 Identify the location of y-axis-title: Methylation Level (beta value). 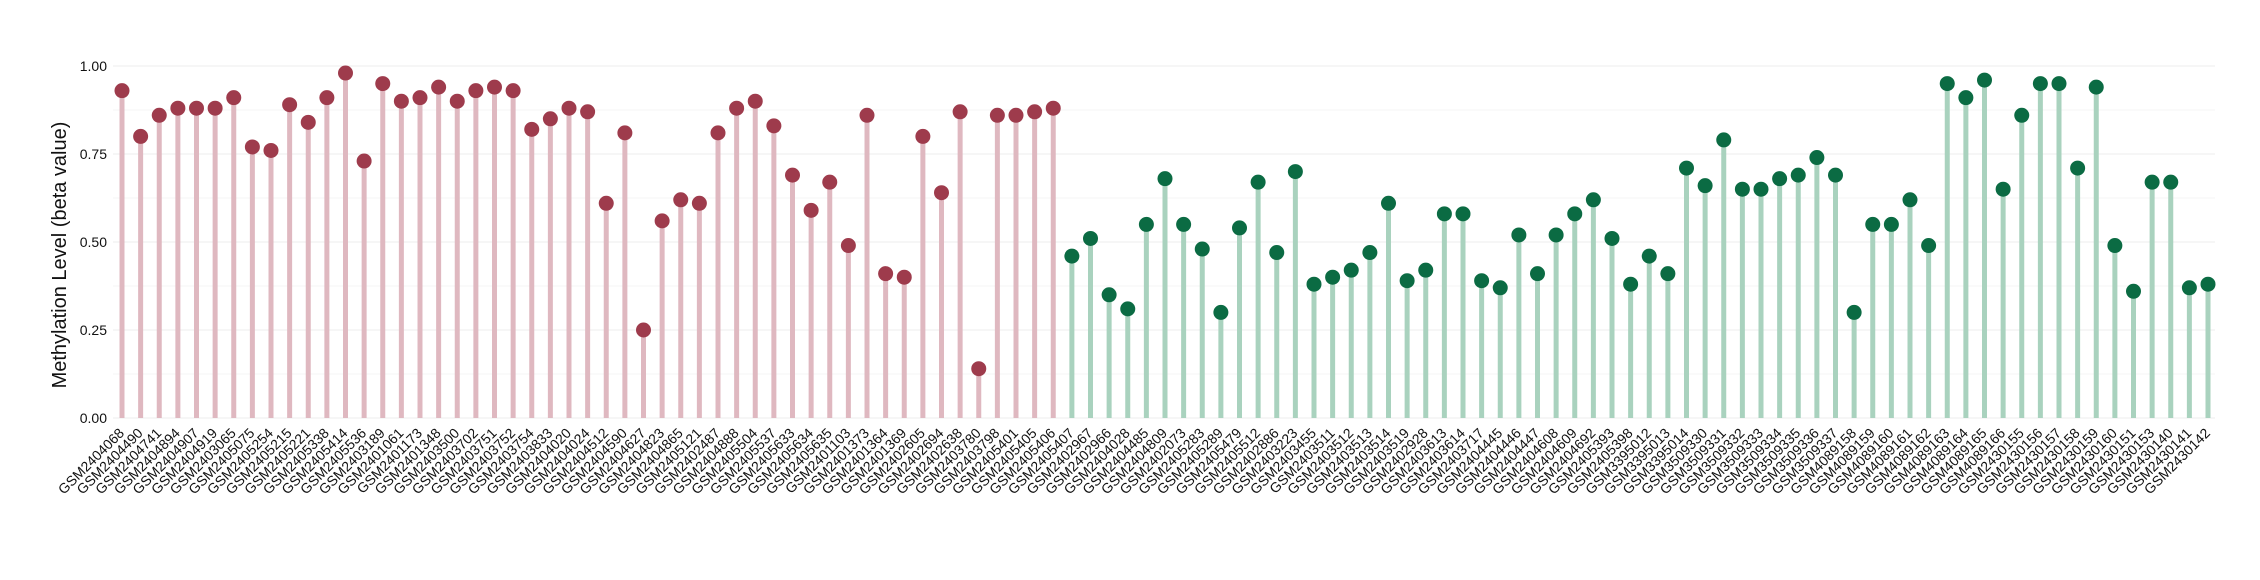
(60, 255).